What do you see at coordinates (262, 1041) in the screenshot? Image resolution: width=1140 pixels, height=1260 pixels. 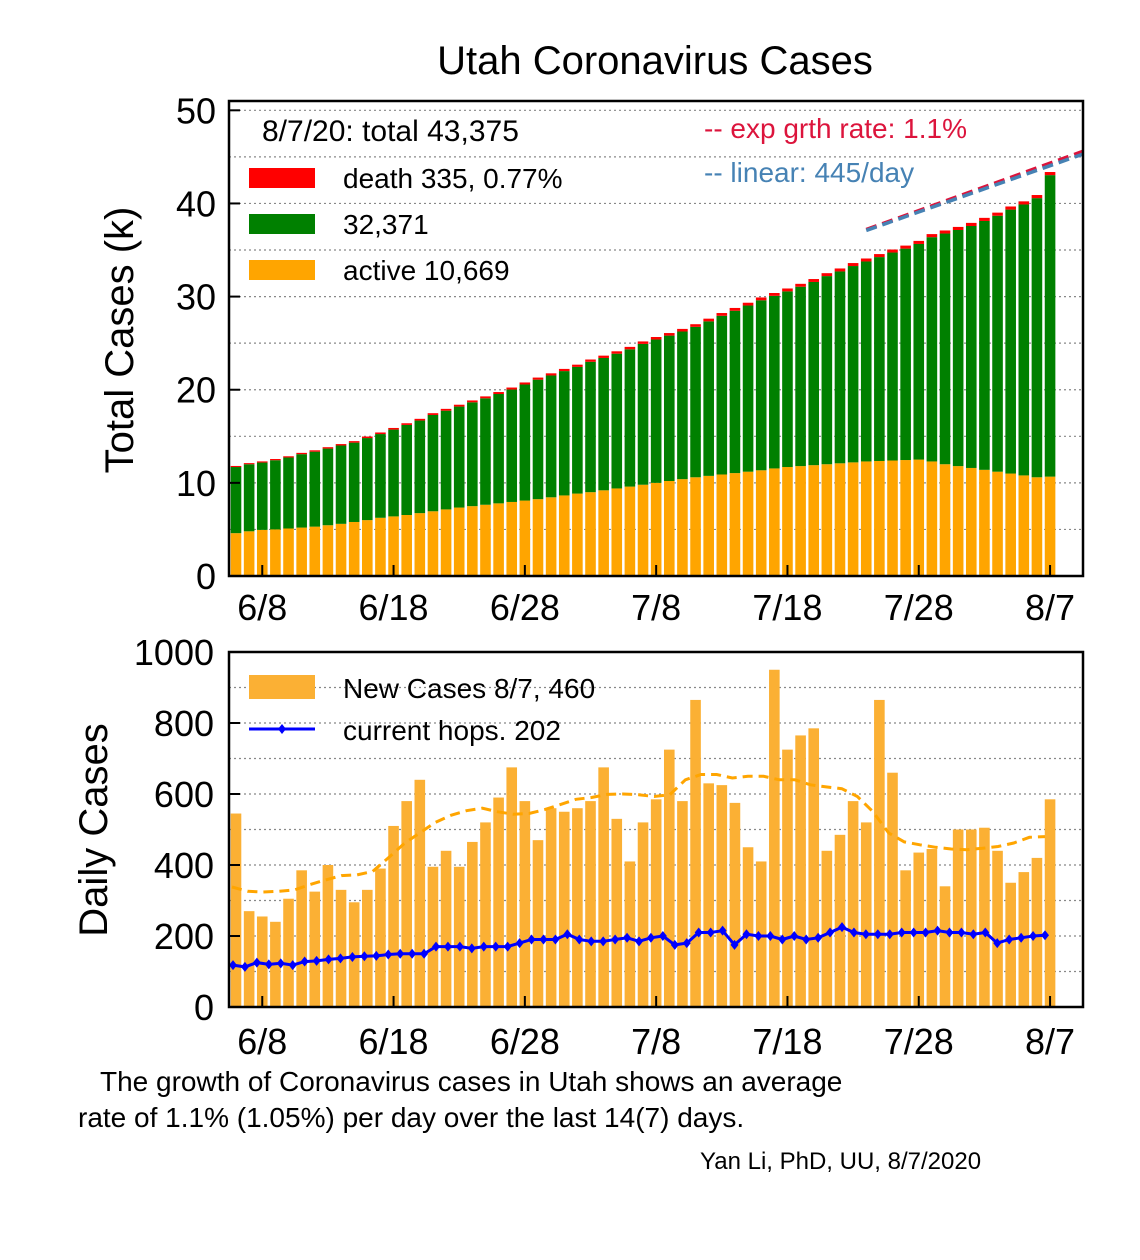 I see `x-tick-label: 6/8` at bounding box center [262, 1041].